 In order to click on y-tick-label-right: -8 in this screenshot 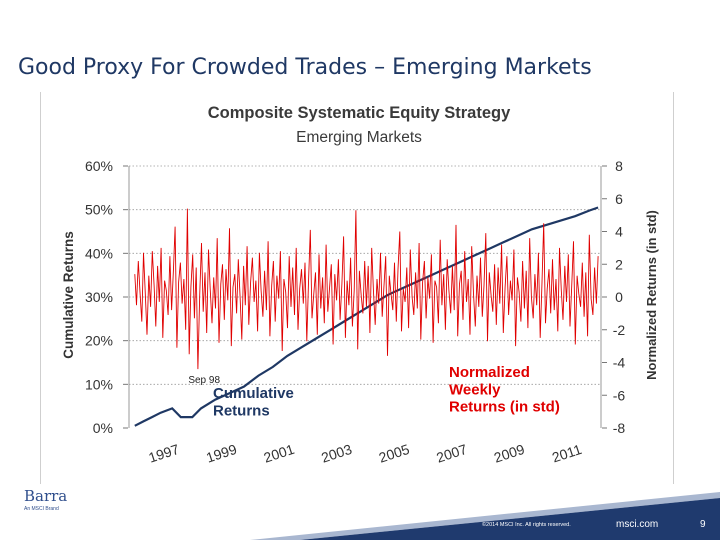, I will do `click(619, 428)`.